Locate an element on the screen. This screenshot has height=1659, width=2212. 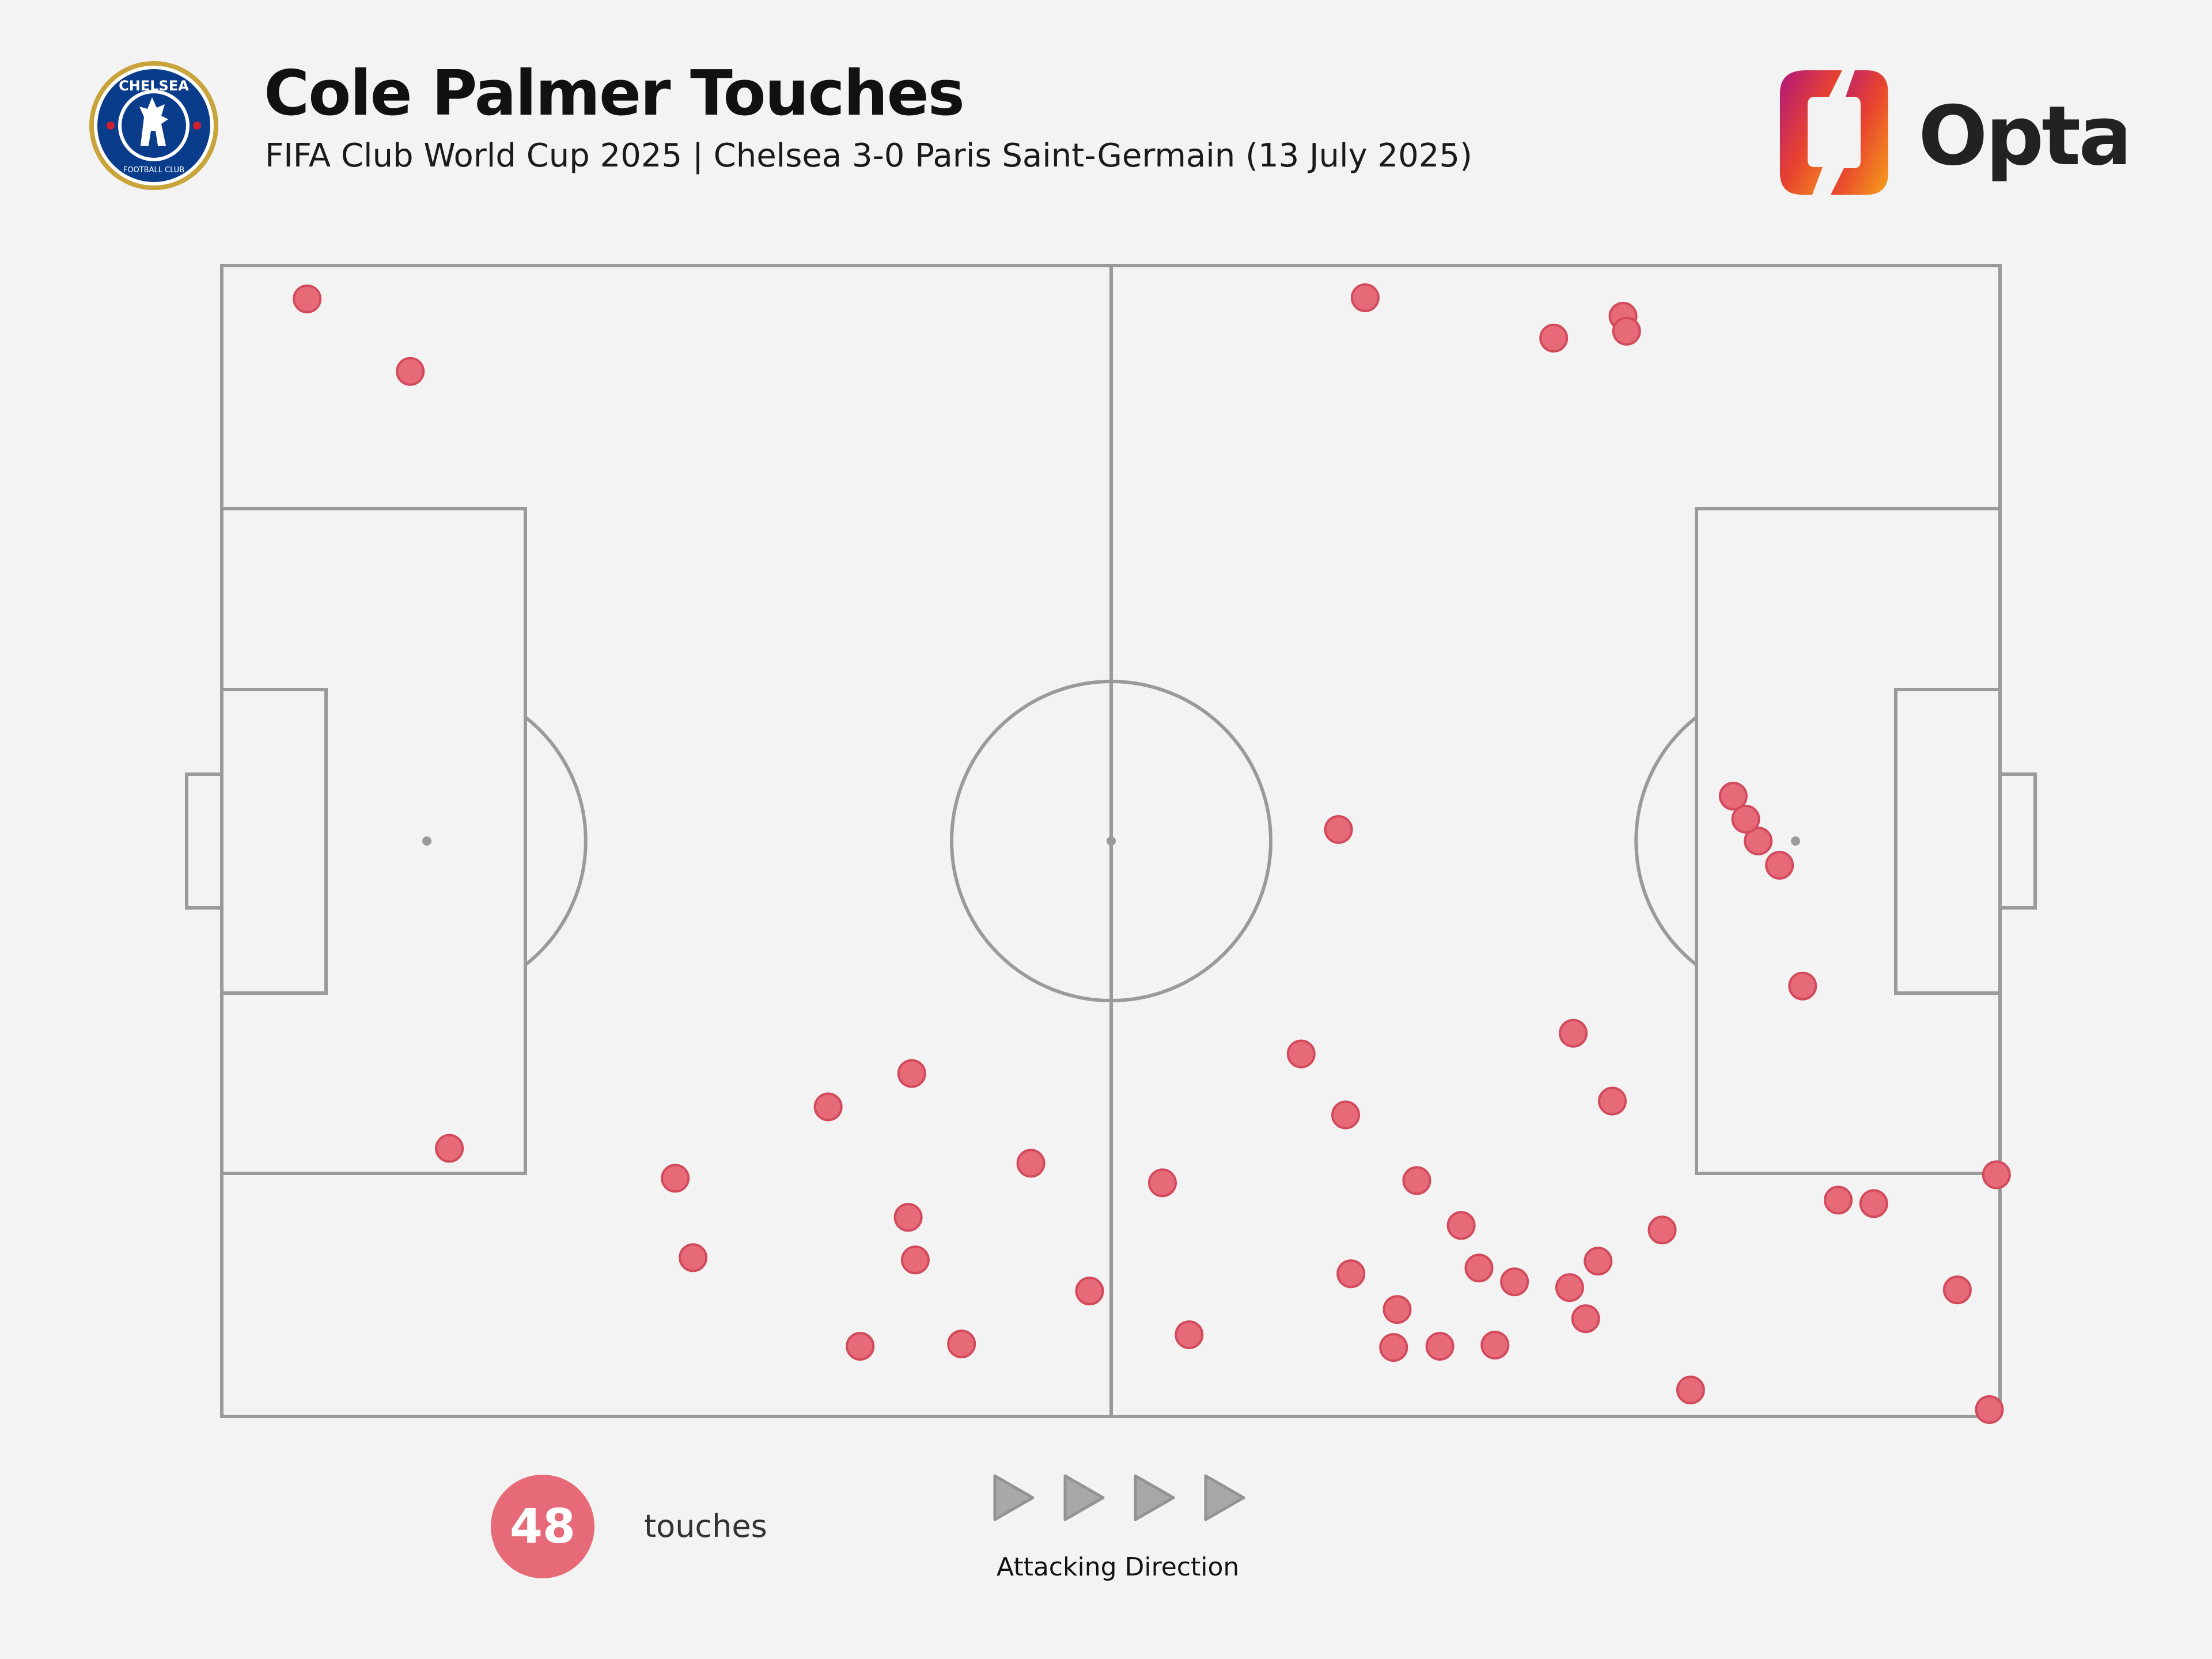
attacking-direction-label: Attacking Direction is located at coordinates (1118, 1567).